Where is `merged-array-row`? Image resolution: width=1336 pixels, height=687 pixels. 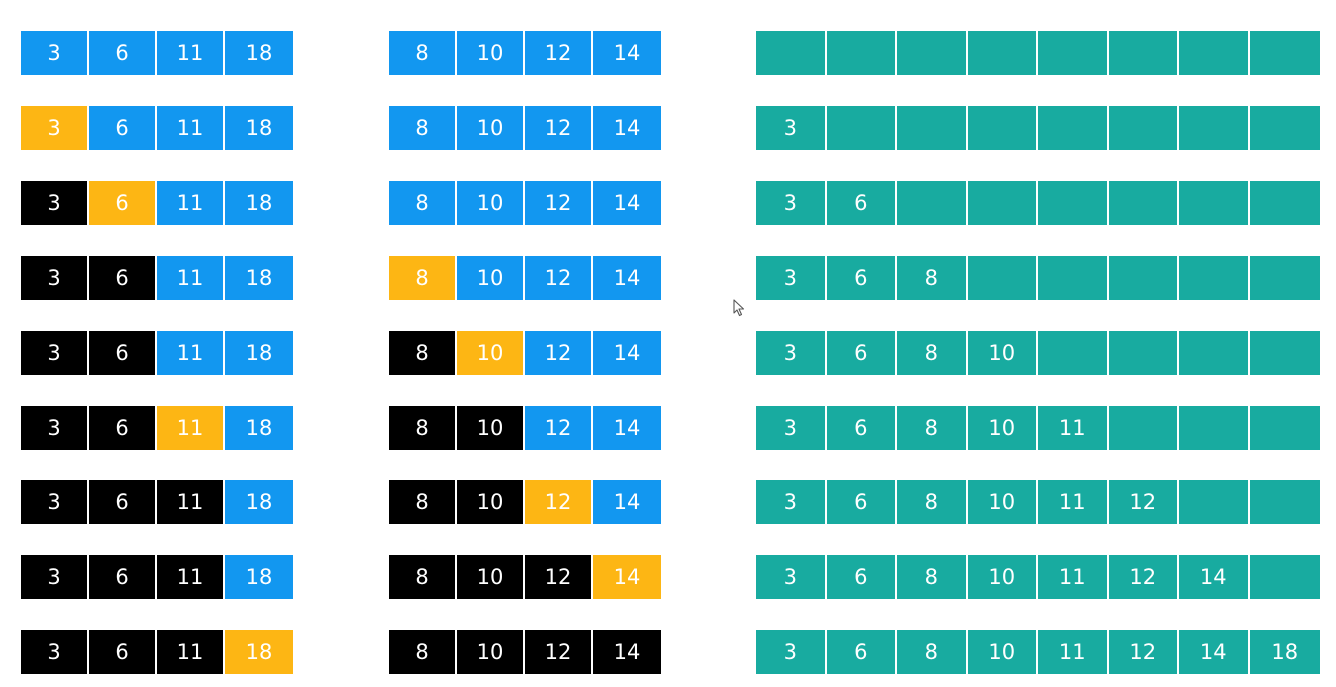 merged-array-row is located at coordinates (1038, 53).